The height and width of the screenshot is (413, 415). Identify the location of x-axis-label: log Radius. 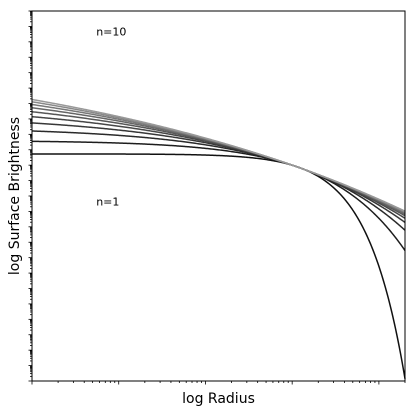
(218, 399).